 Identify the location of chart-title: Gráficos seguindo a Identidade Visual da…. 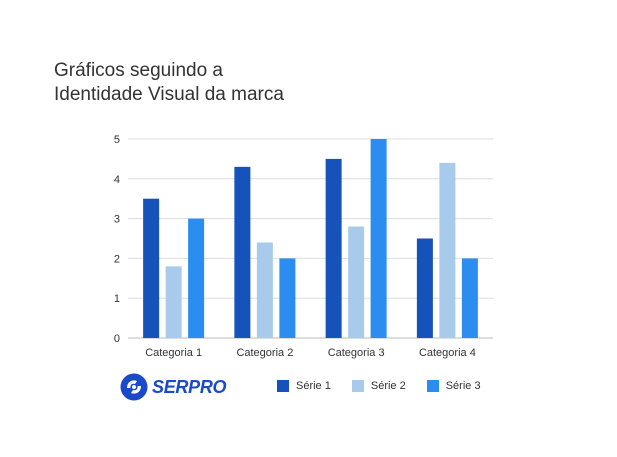
(169, 83).